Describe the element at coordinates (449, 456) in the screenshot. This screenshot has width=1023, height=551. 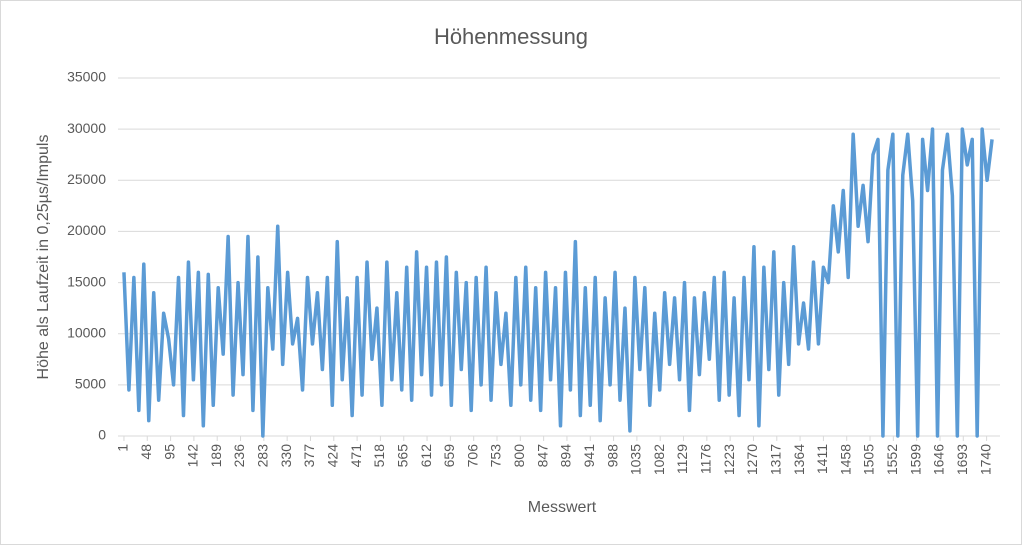
I see `x-tick-label: 659` at that location.